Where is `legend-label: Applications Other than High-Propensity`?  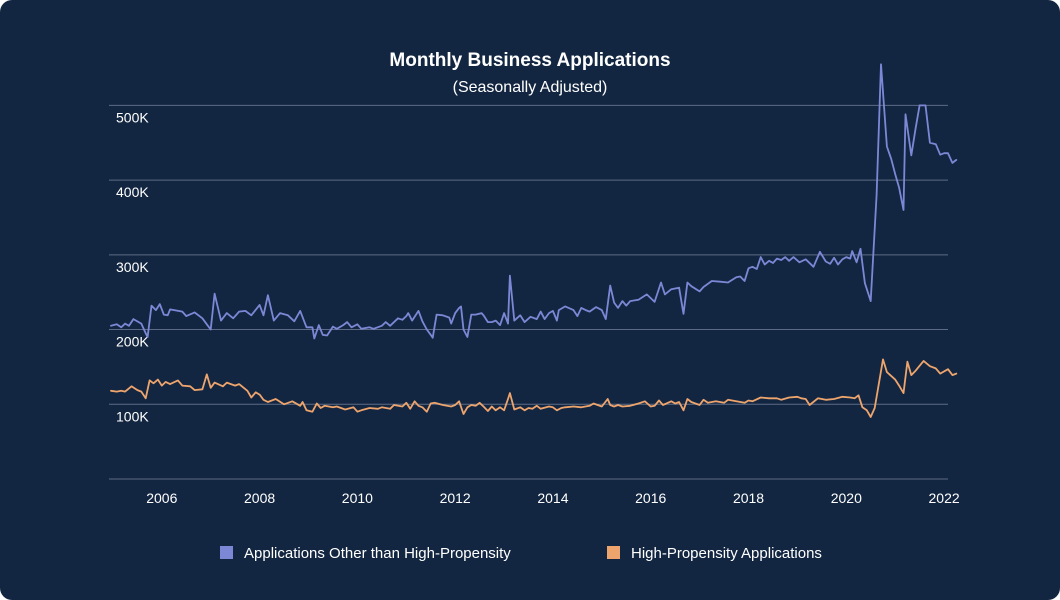 legend-label: Applications Other than High-Propensity is located at coordinates (377, 553).